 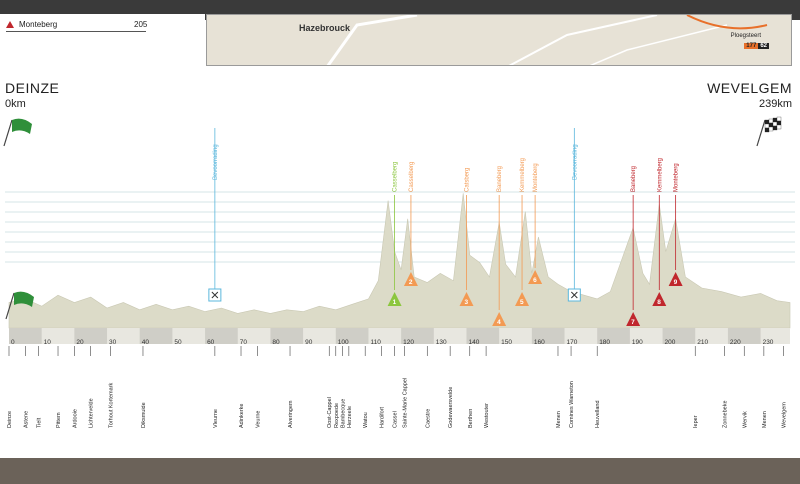 I want to click on place-label: Bambecque, so click(x=343, y=413).